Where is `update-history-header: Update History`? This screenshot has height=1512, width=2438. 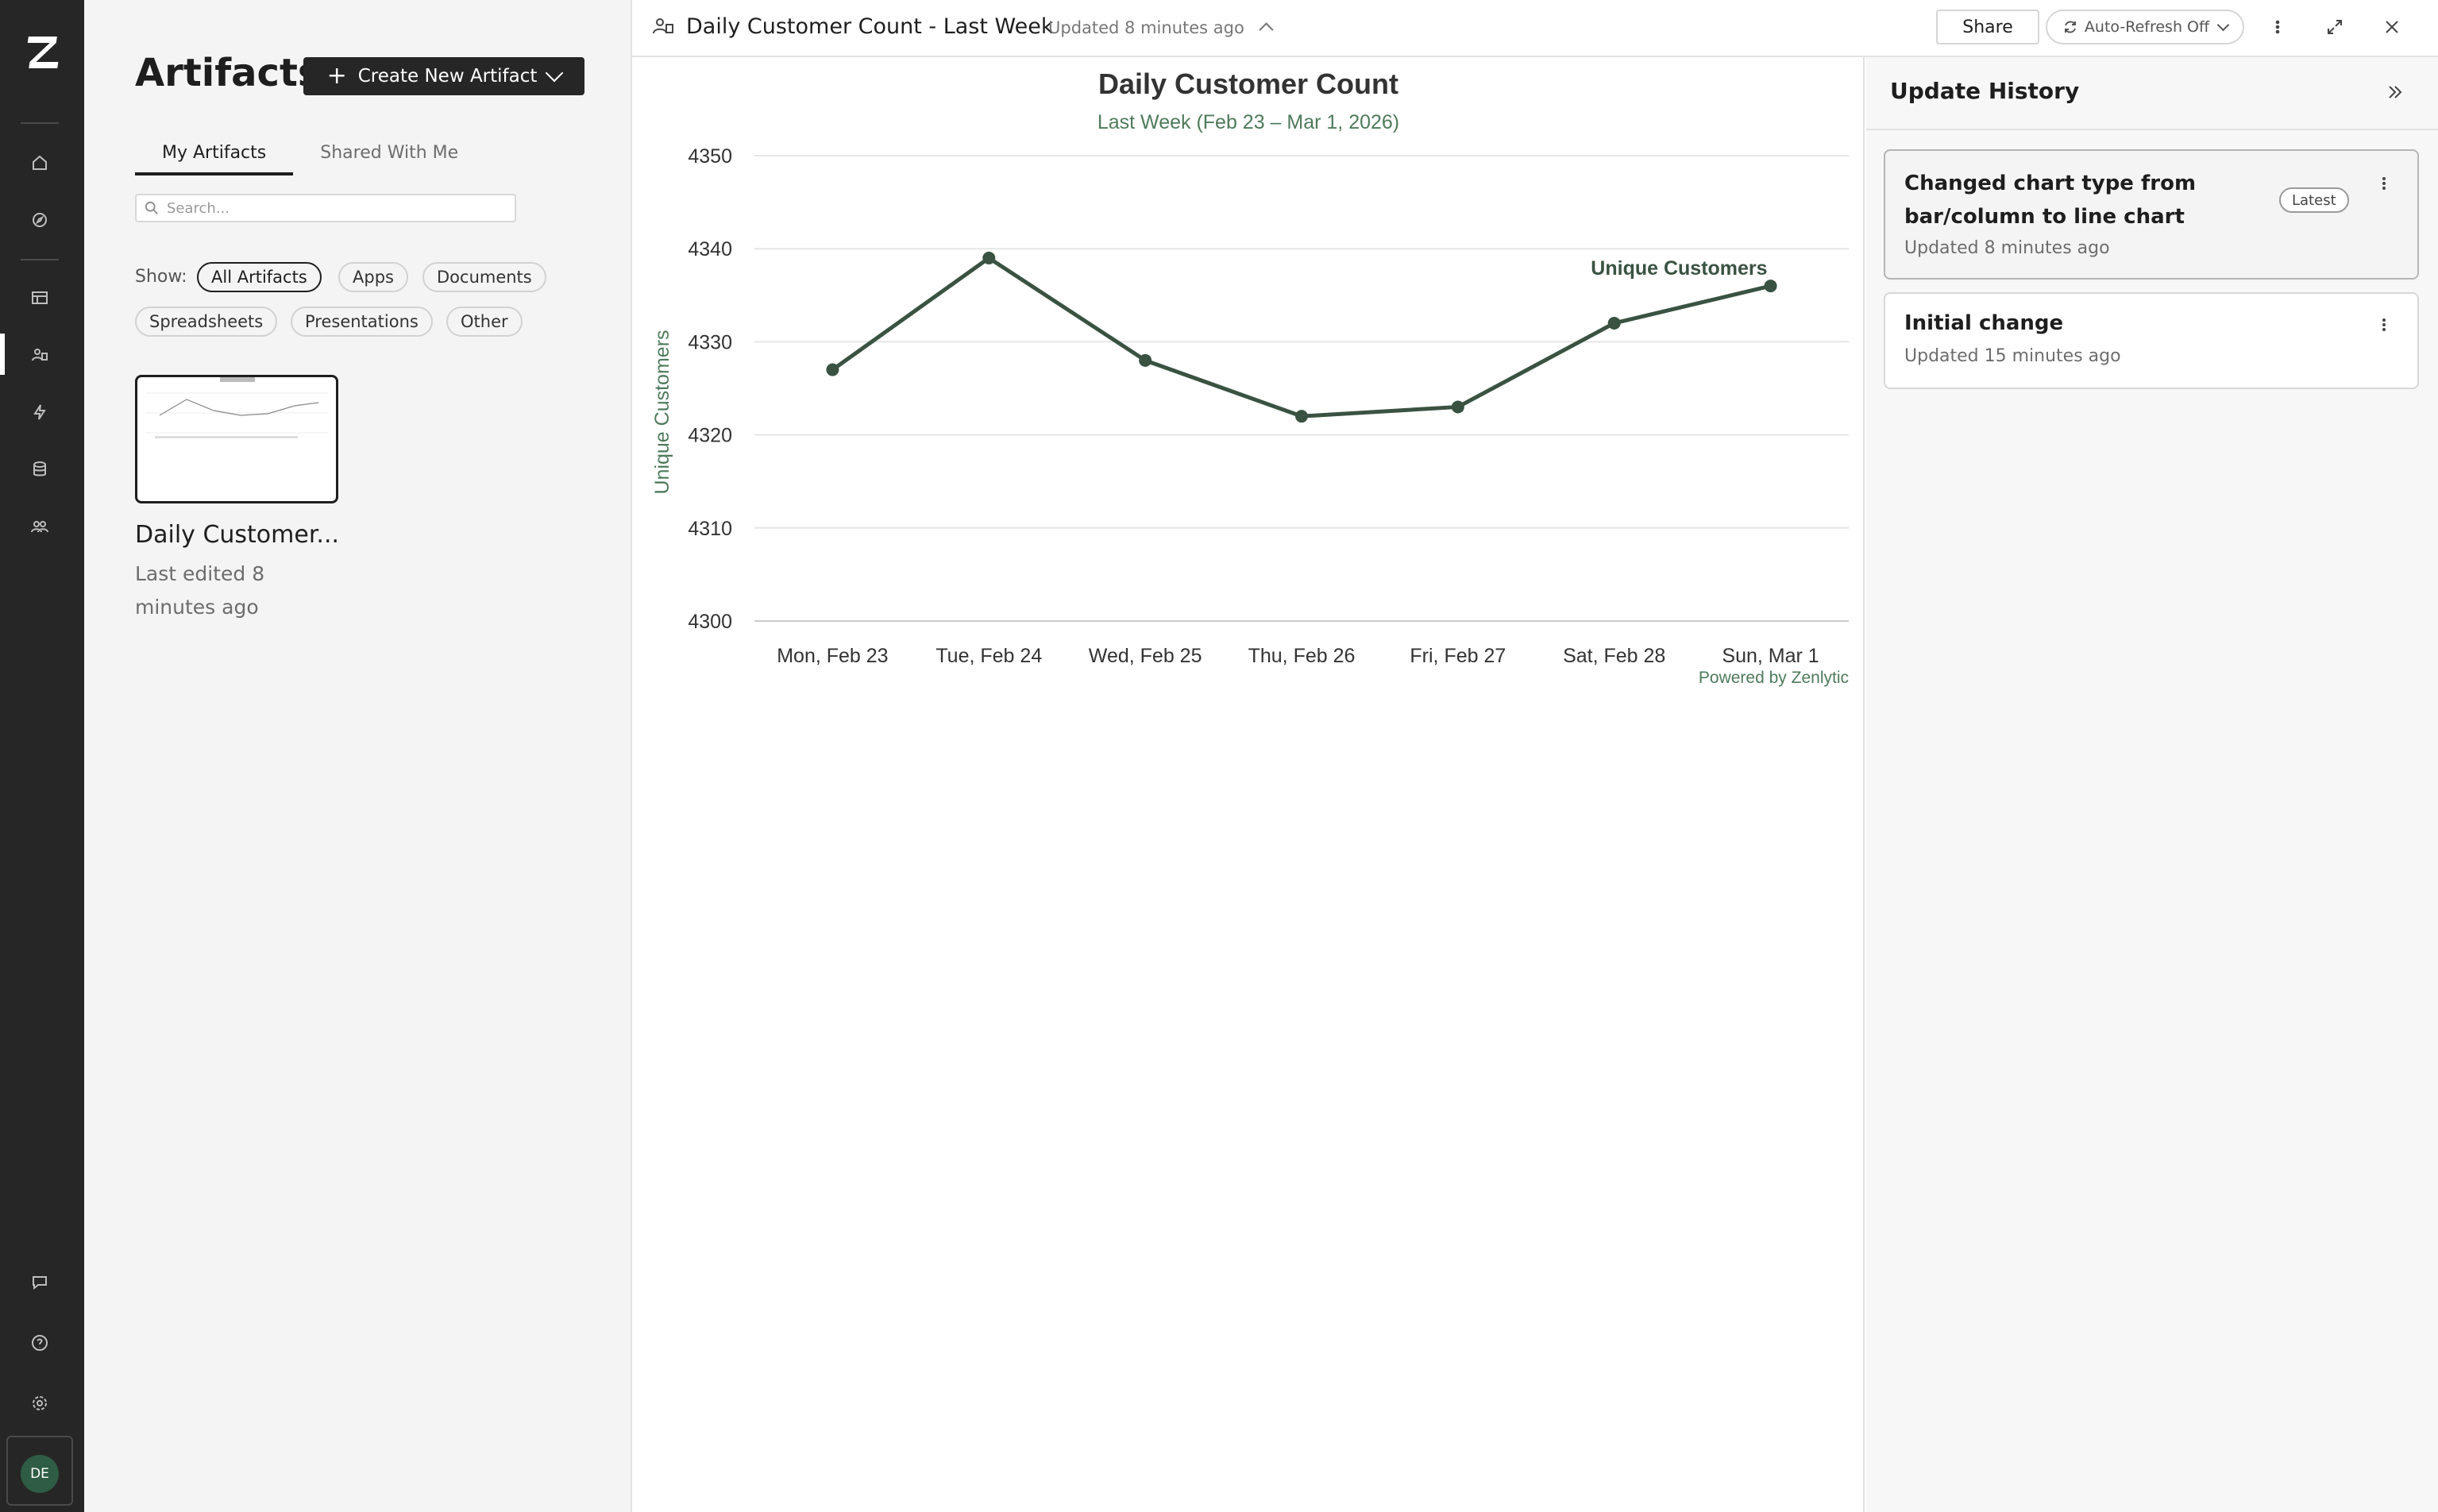
update-history-header: Update History is located at coordinates (2152, 93).